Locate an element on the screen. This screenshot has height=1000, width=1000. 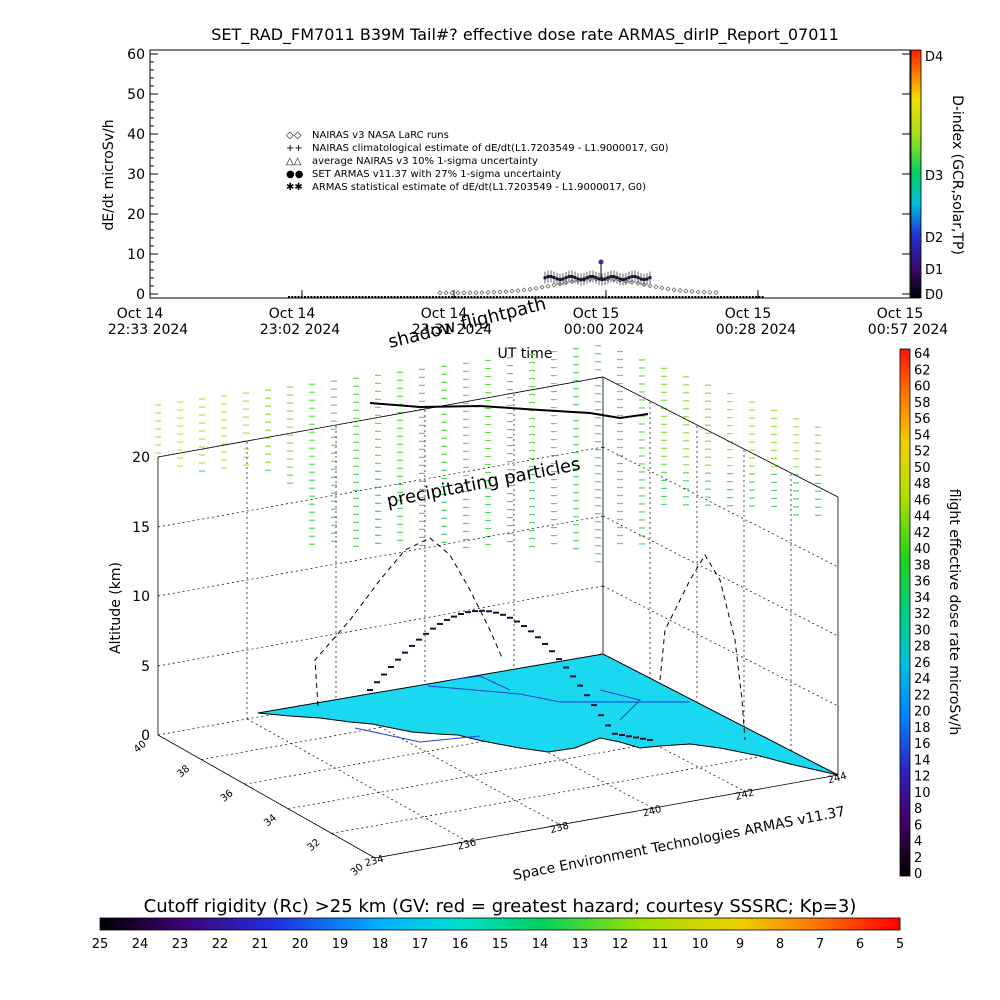
dose-rate-tick-label: 4 is located at coordinates (918, 842).